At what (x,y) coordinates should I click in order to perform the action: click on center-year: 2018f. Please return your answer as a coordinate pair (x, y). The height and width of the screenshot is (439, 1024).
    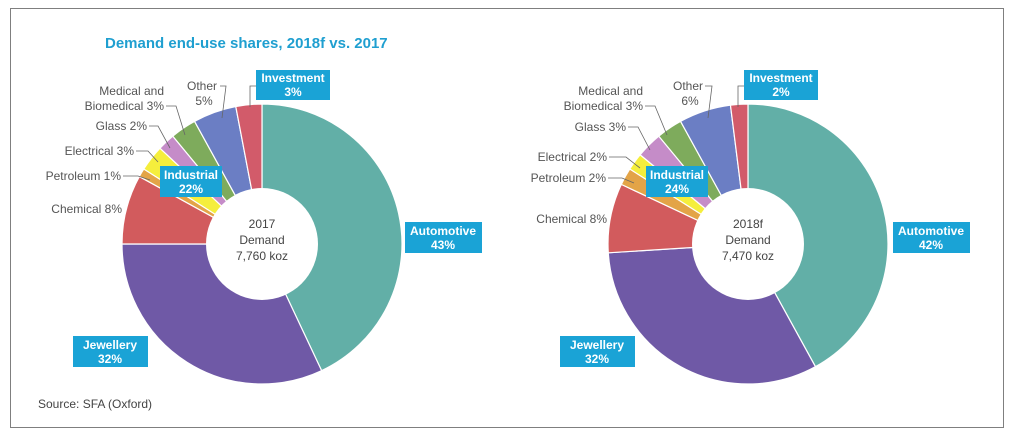
    Looking at the image, I should click on (748, 224).